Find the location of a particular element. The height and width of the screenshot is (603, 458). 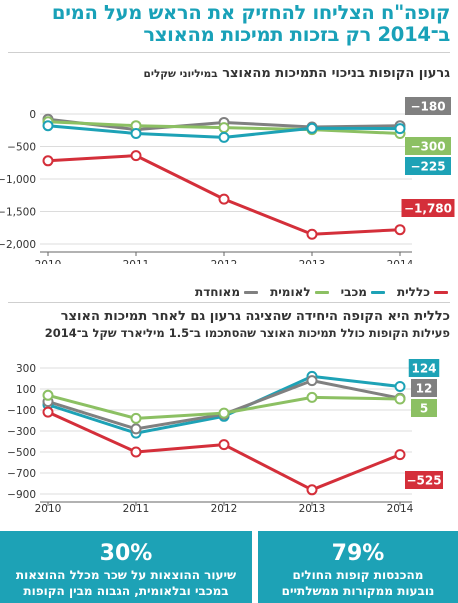

end-label: −225 is located at coordinates (427, 167).